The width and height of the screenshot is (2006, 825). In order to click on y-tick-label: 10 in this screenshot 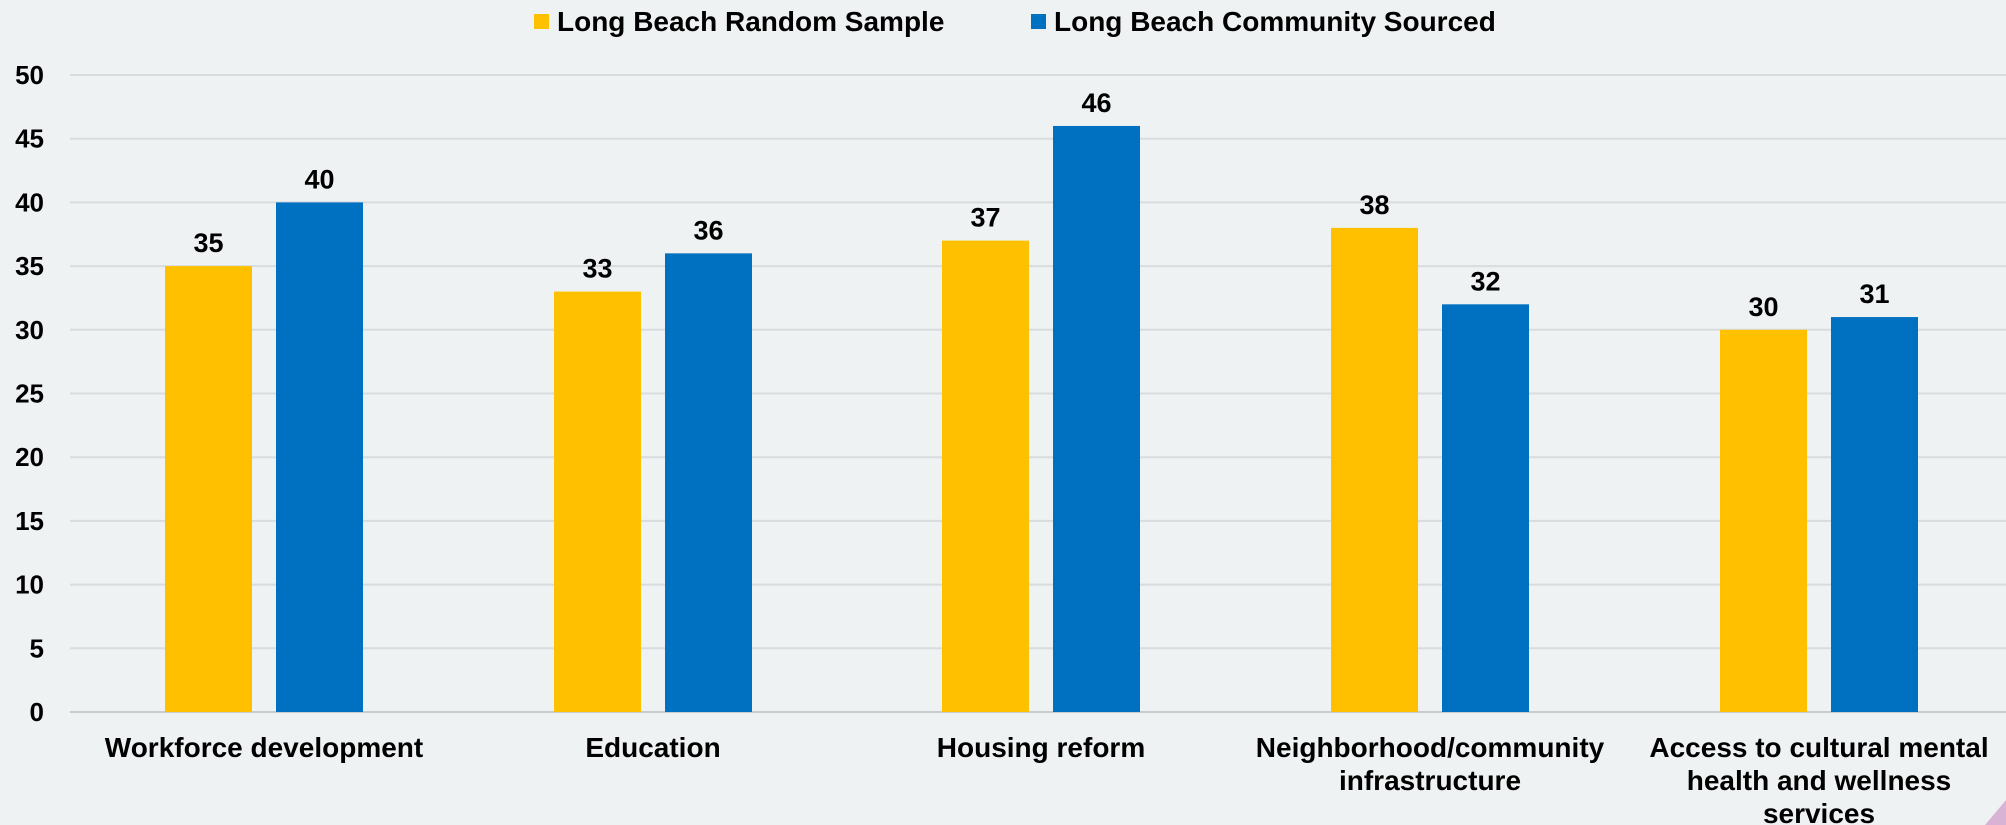, I will do `click(29, 585)`.